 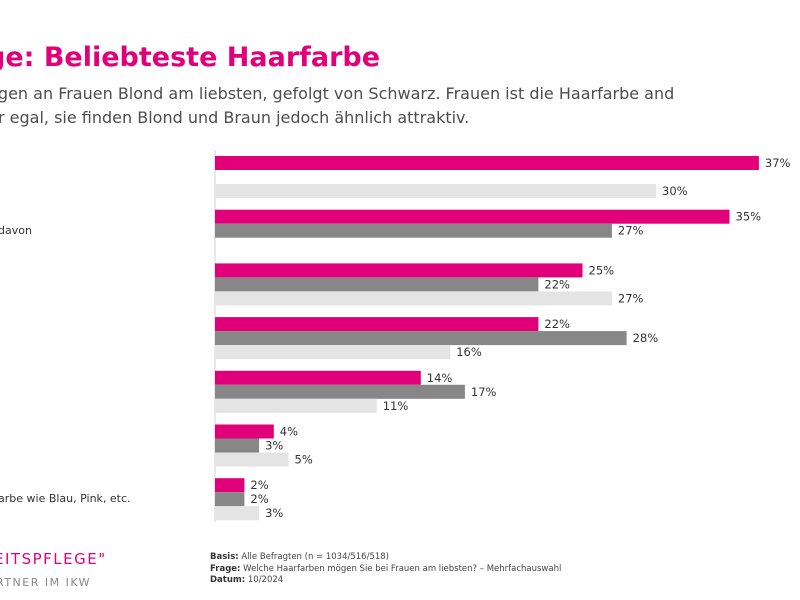 I want to click on basis-label: Basis:, so click(x=224, y=557).